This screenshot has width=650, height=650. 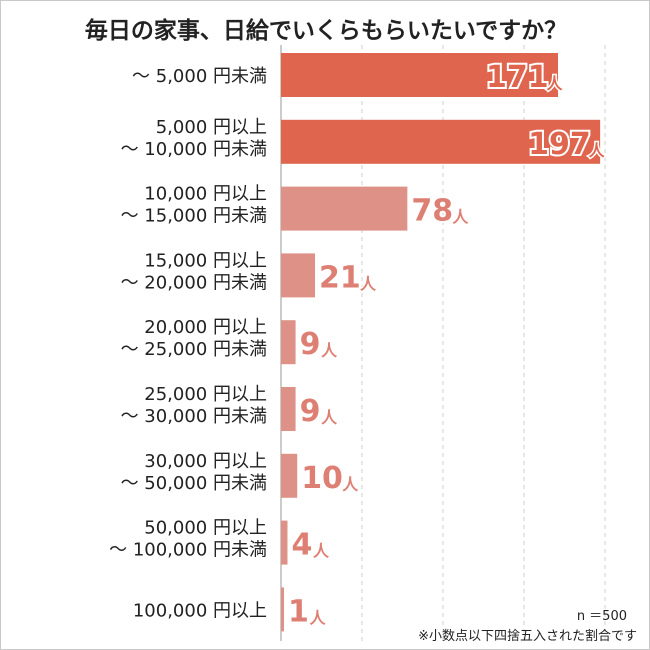 What do you see at coordinates (559, 144) in the screenshot?
I see `data-label: 197` at bounding box center [559, 144].